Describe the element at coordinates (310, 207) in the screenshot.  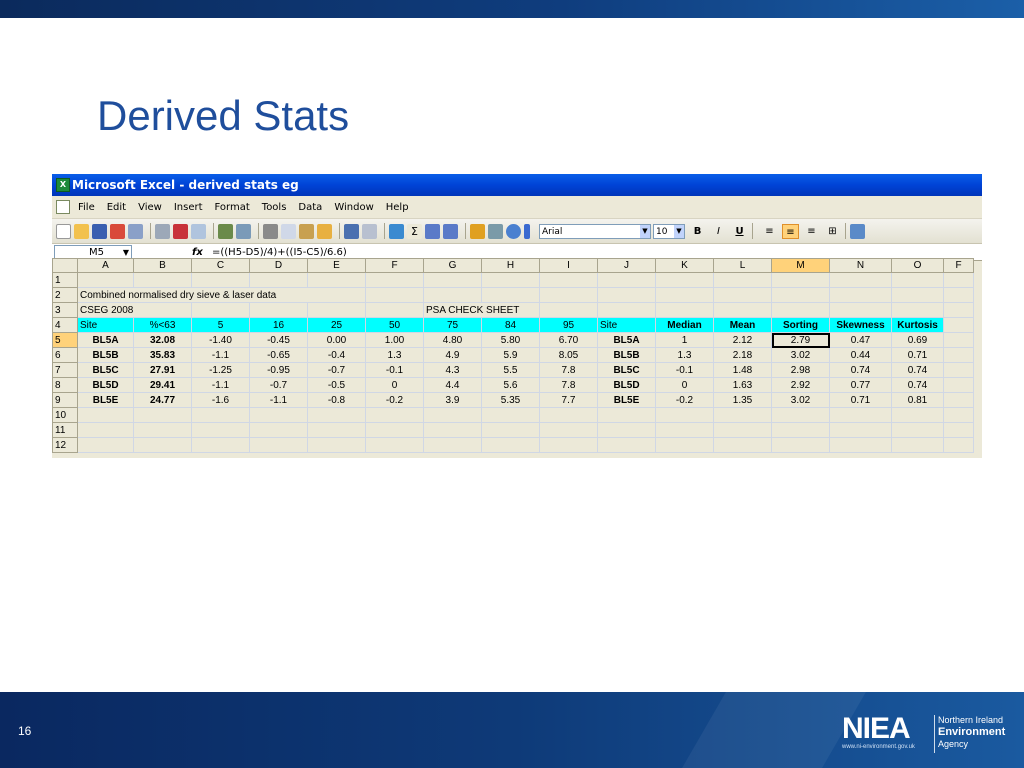
I see `menu-data: Data` at that location.